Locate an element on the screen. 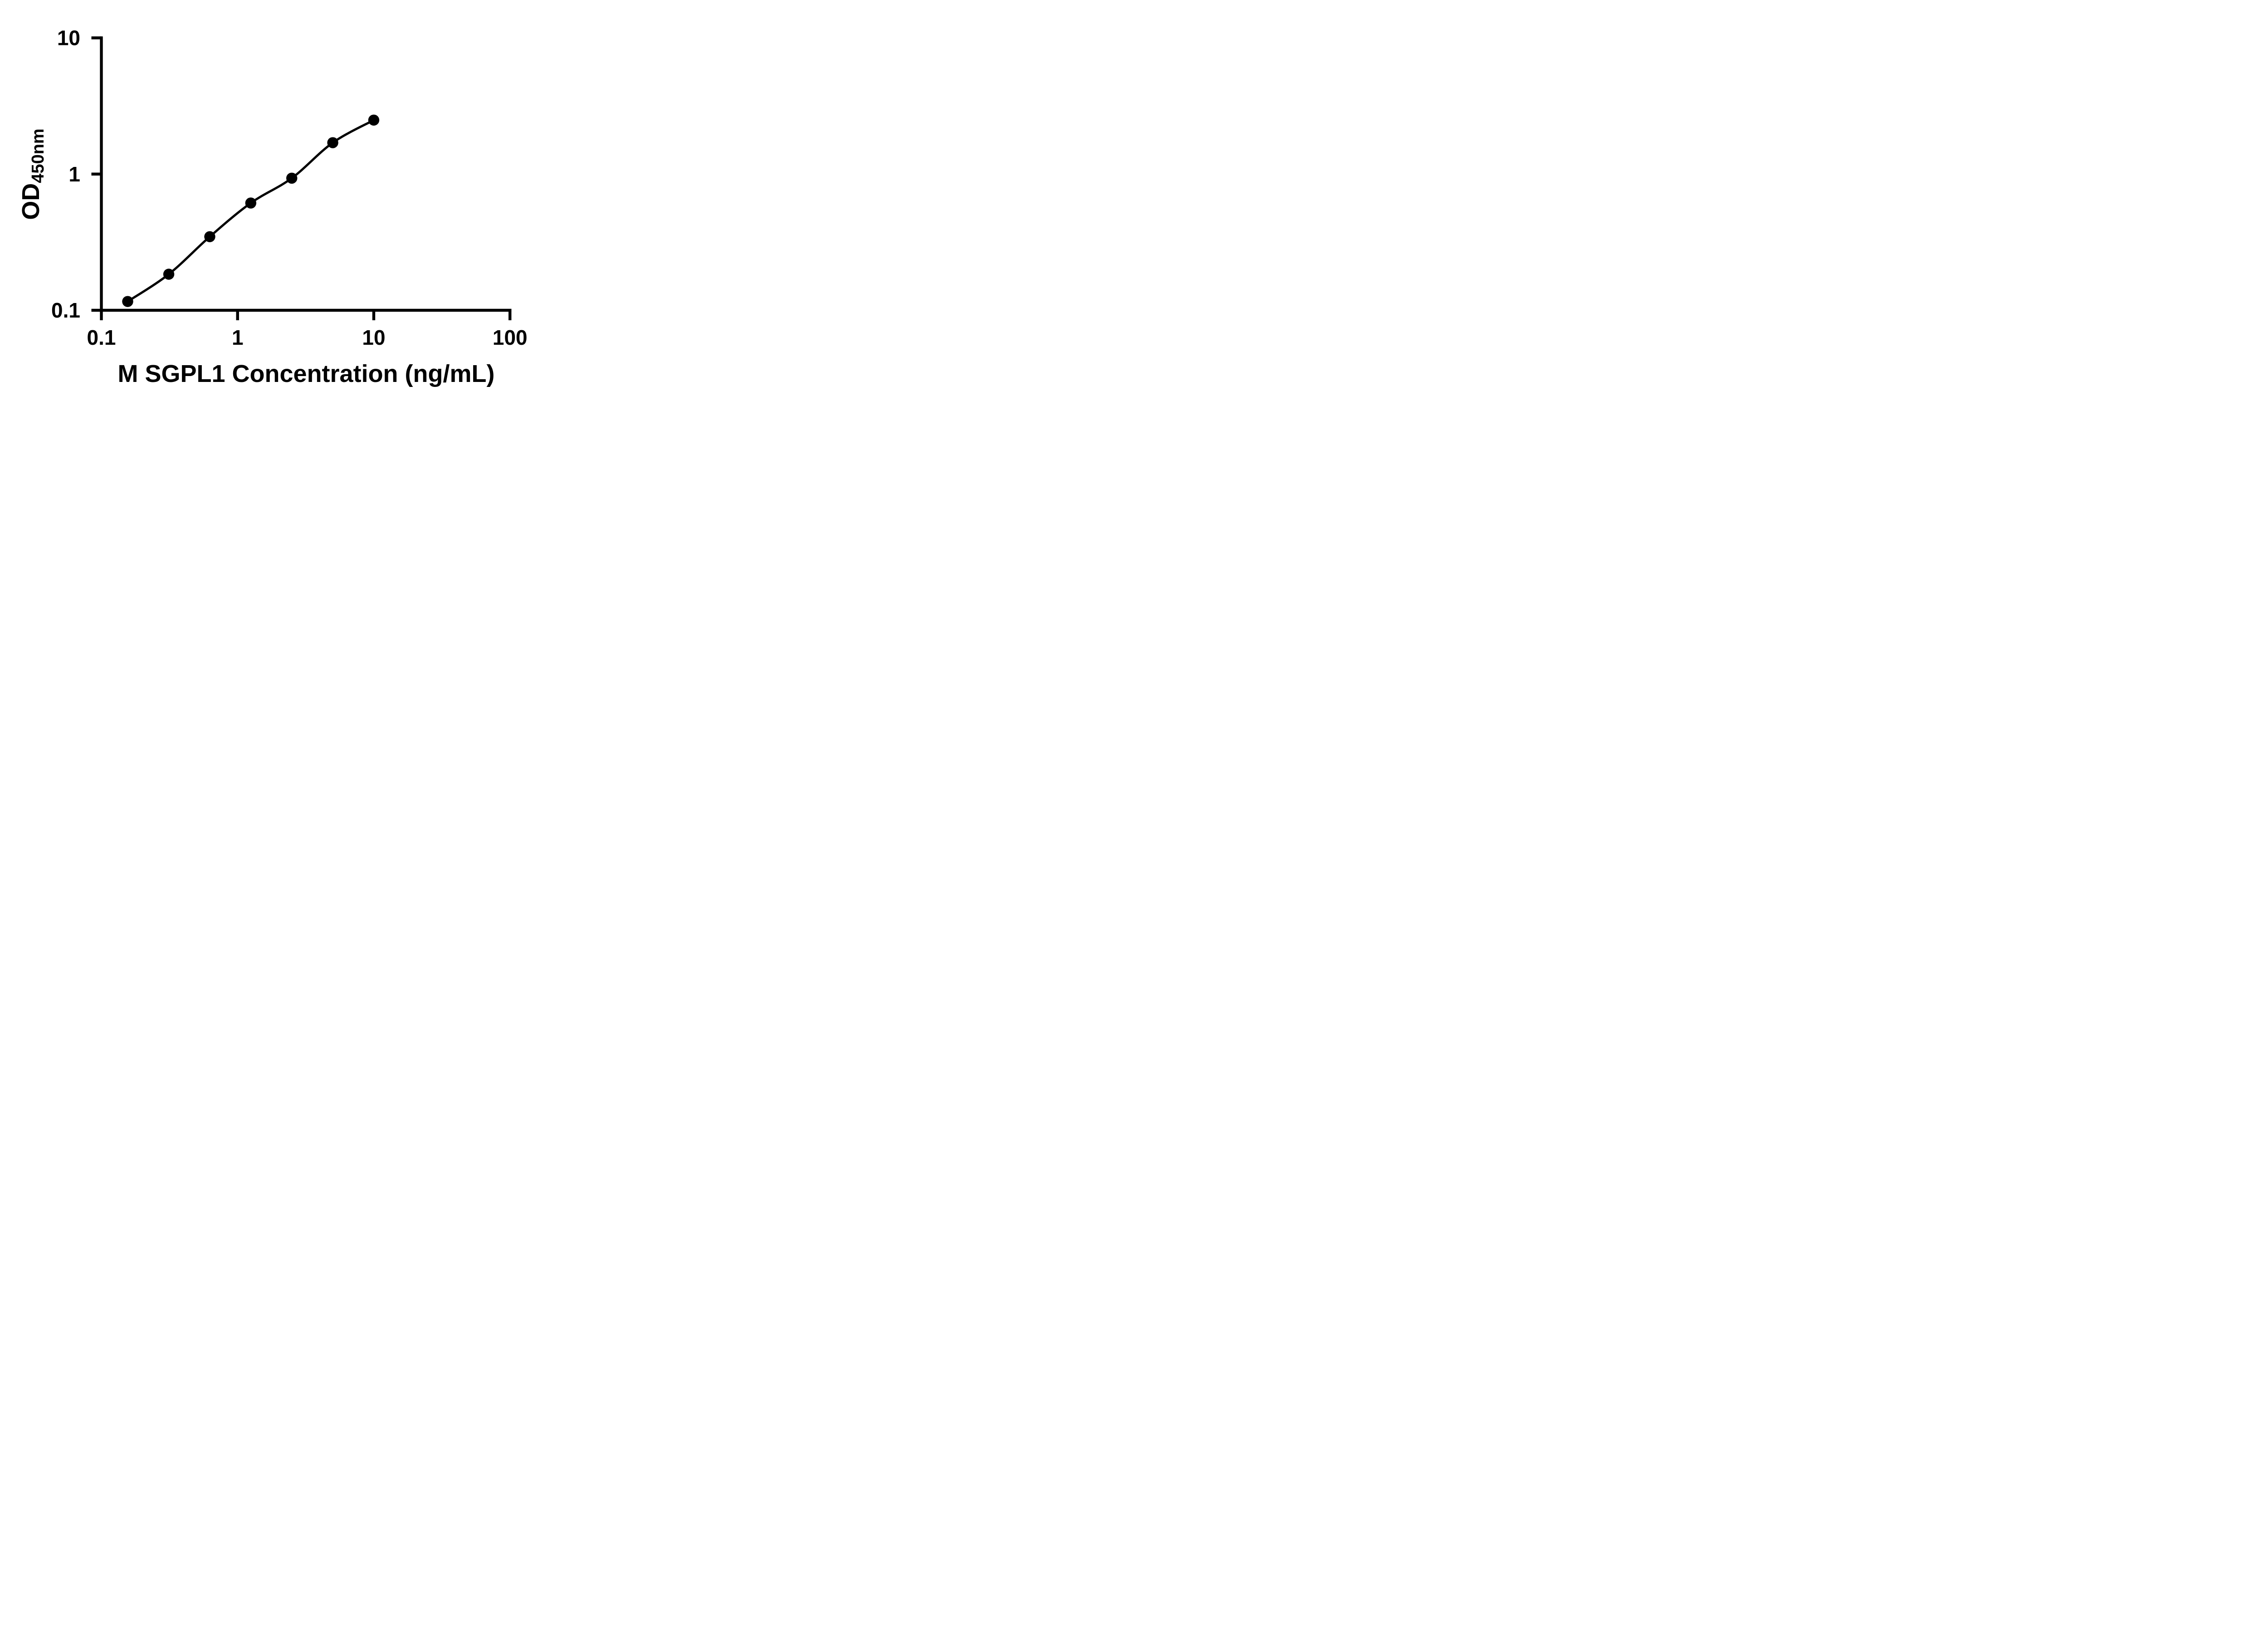 The image size is (2268, 1633). y-tick-label: 1 is located at coordinates (74, 174).